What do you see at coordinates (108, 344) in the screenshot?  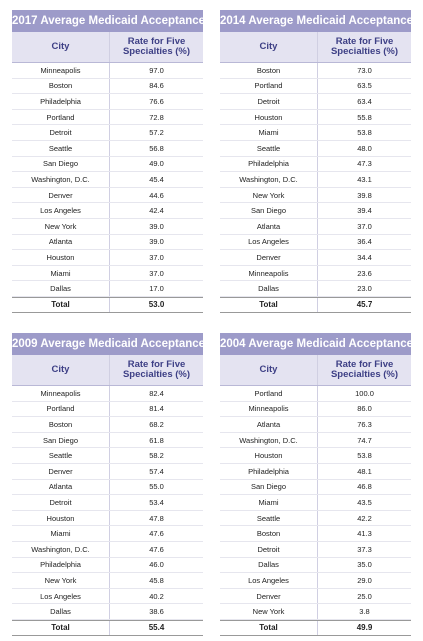 I see `table-title: 2009 Average Medicaid Acceptance` at bounding box center [108, 344].